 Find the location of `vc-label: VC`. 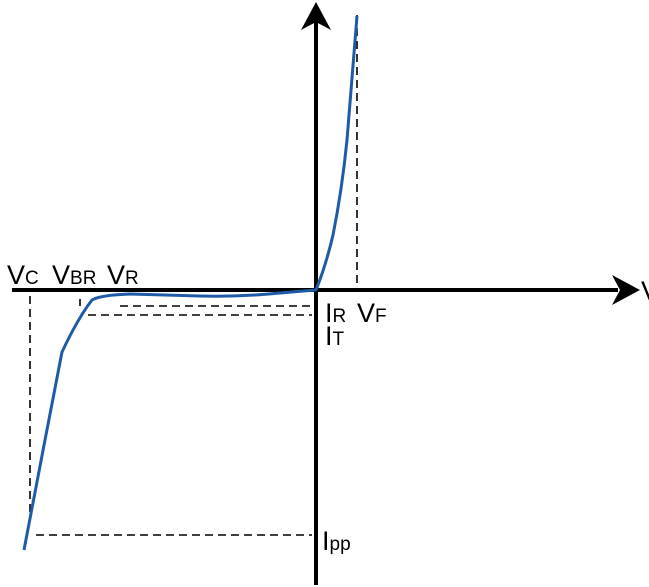

vc-label: VC is located at coordinates (23, 275).